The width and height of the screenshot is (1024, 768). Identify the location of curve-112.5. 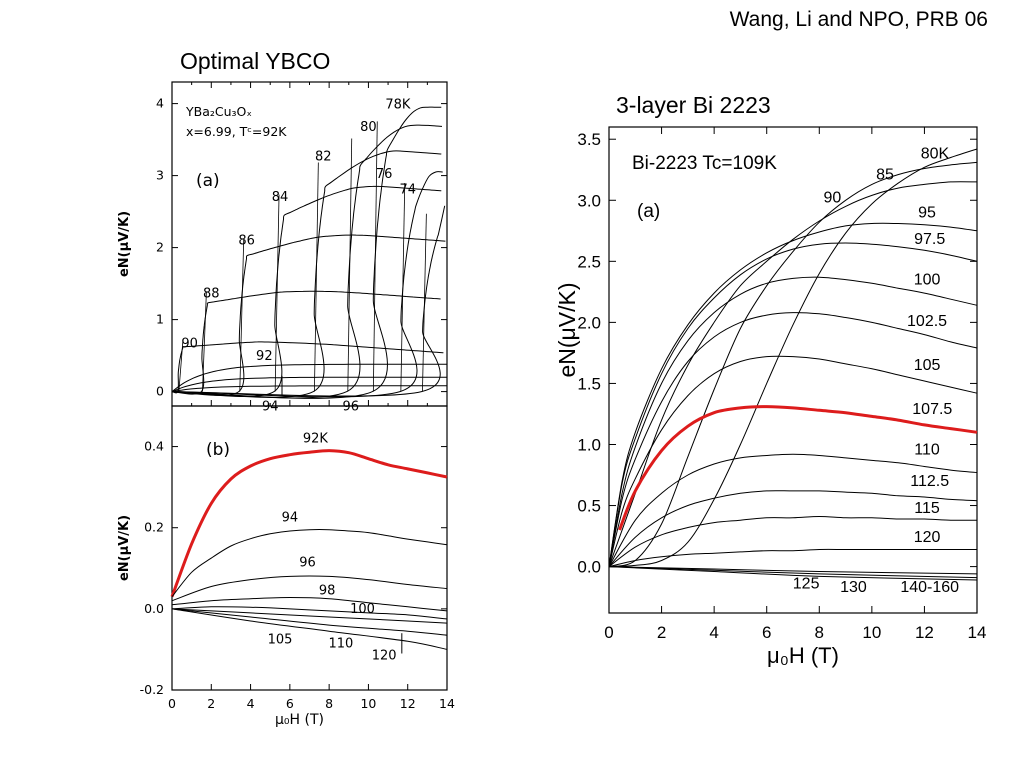
(793, 528).